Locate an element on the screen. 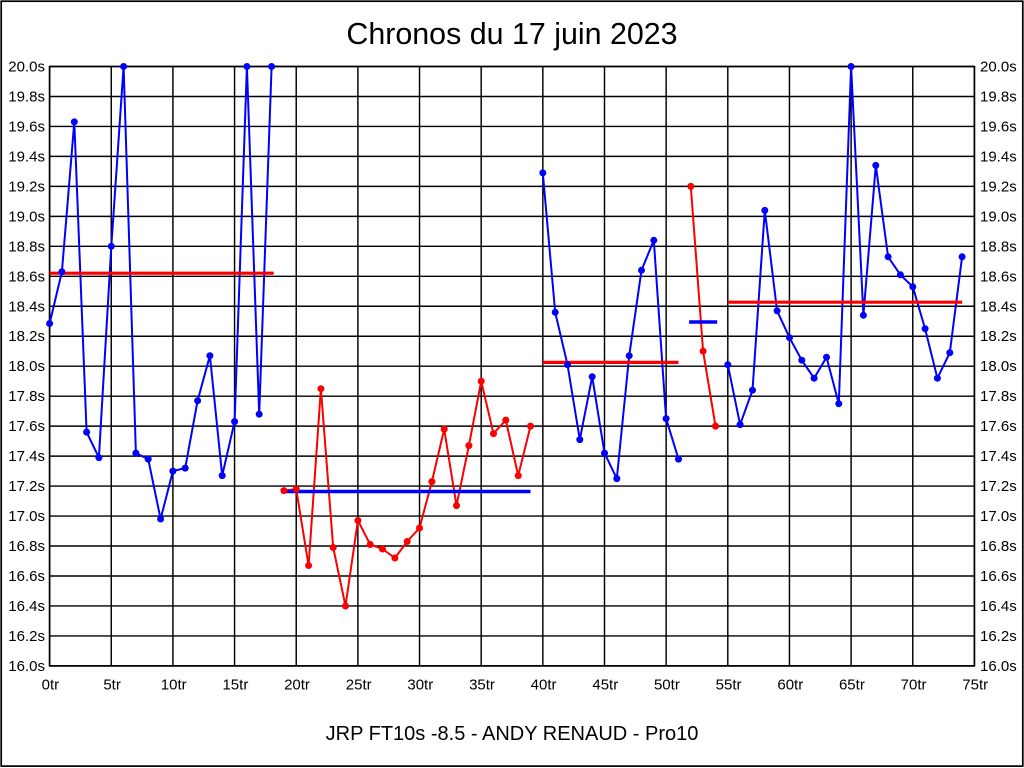 The width and height of the screenshot is (1024, 768). svg-text: 75tr is located at coordinates (975, 684).